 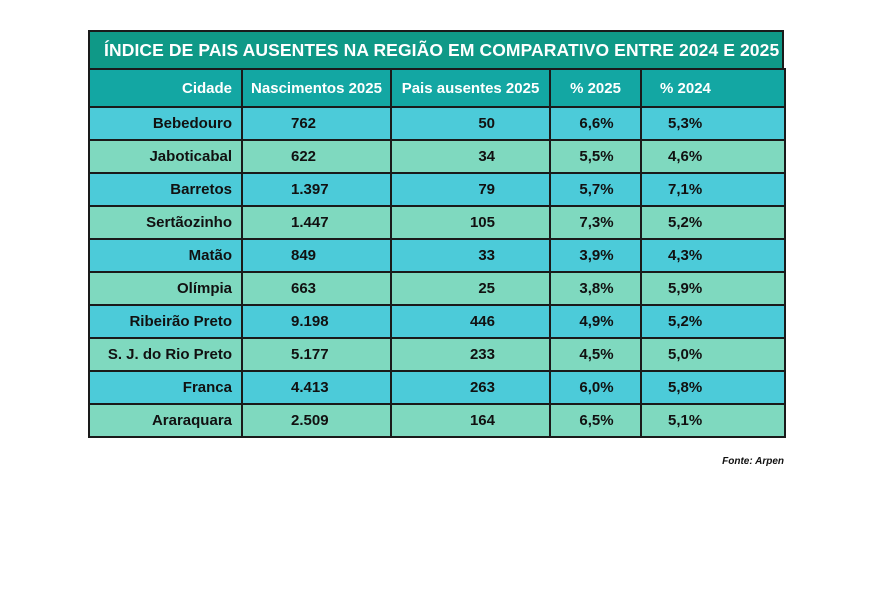 What do you see at coordinates (316, 222) in the screenshot?
I see `cell-nascimentos: 1.447` at bounding box center [316, 222].